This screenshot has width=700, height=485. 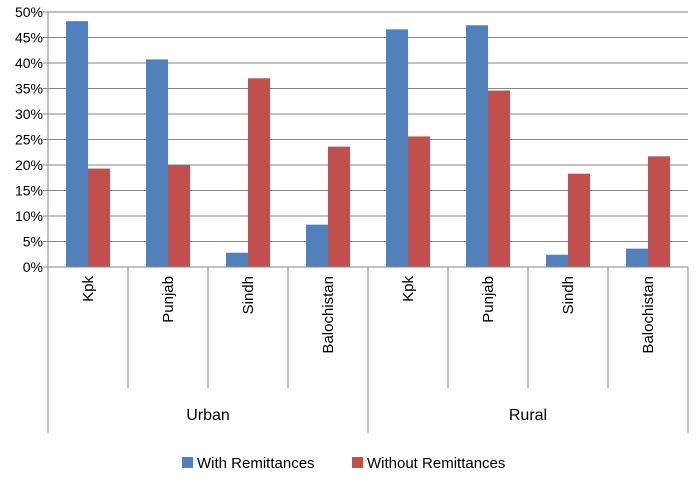 I want to click on y-tick-labels: 0% 5% 10% 15% 20% 25% 30% 35% 40% 45% 50%, so click(x=29, y=139).